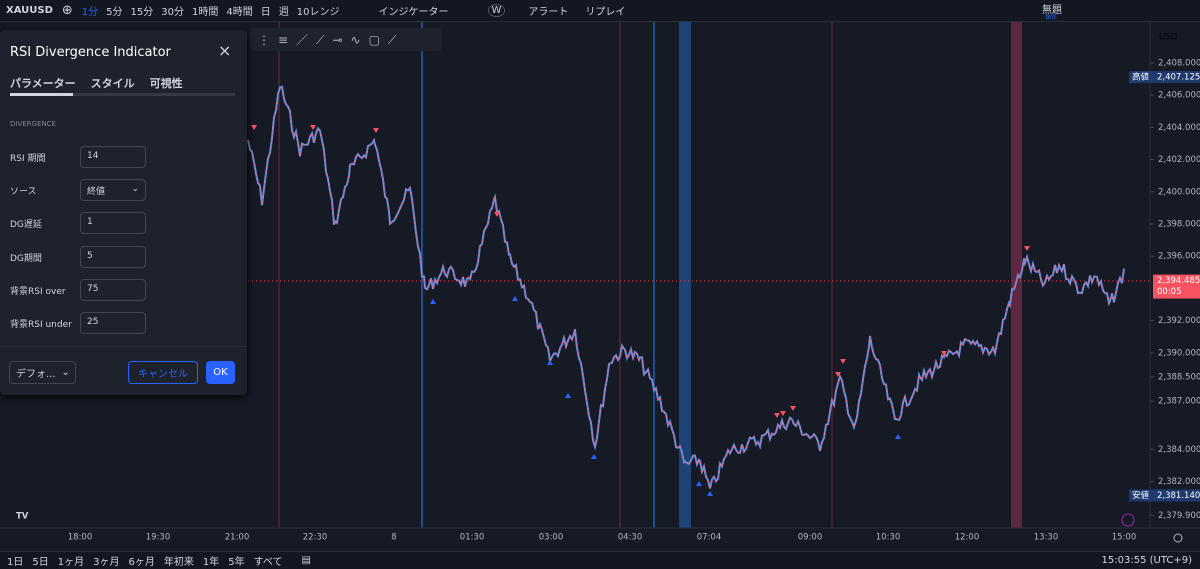 This screenshot has width=1200, height=569. What do you see at coordinates (225, 50) in the screenshot?
I see `close-button: ×` at bounding box center [225, 50].